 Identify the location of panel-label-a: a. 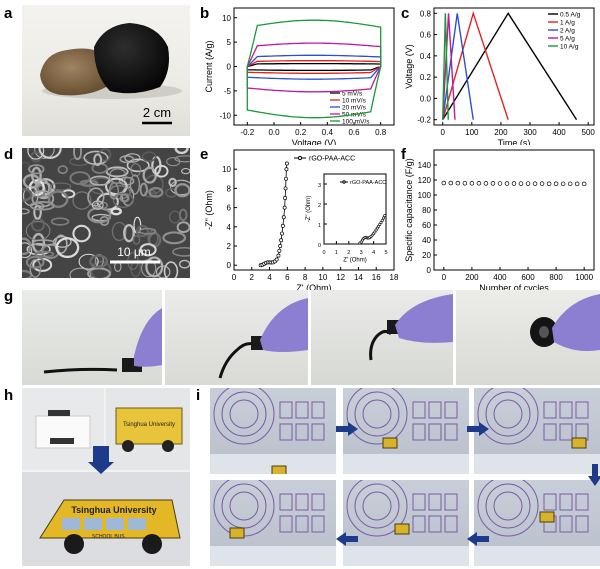
(8, 13).